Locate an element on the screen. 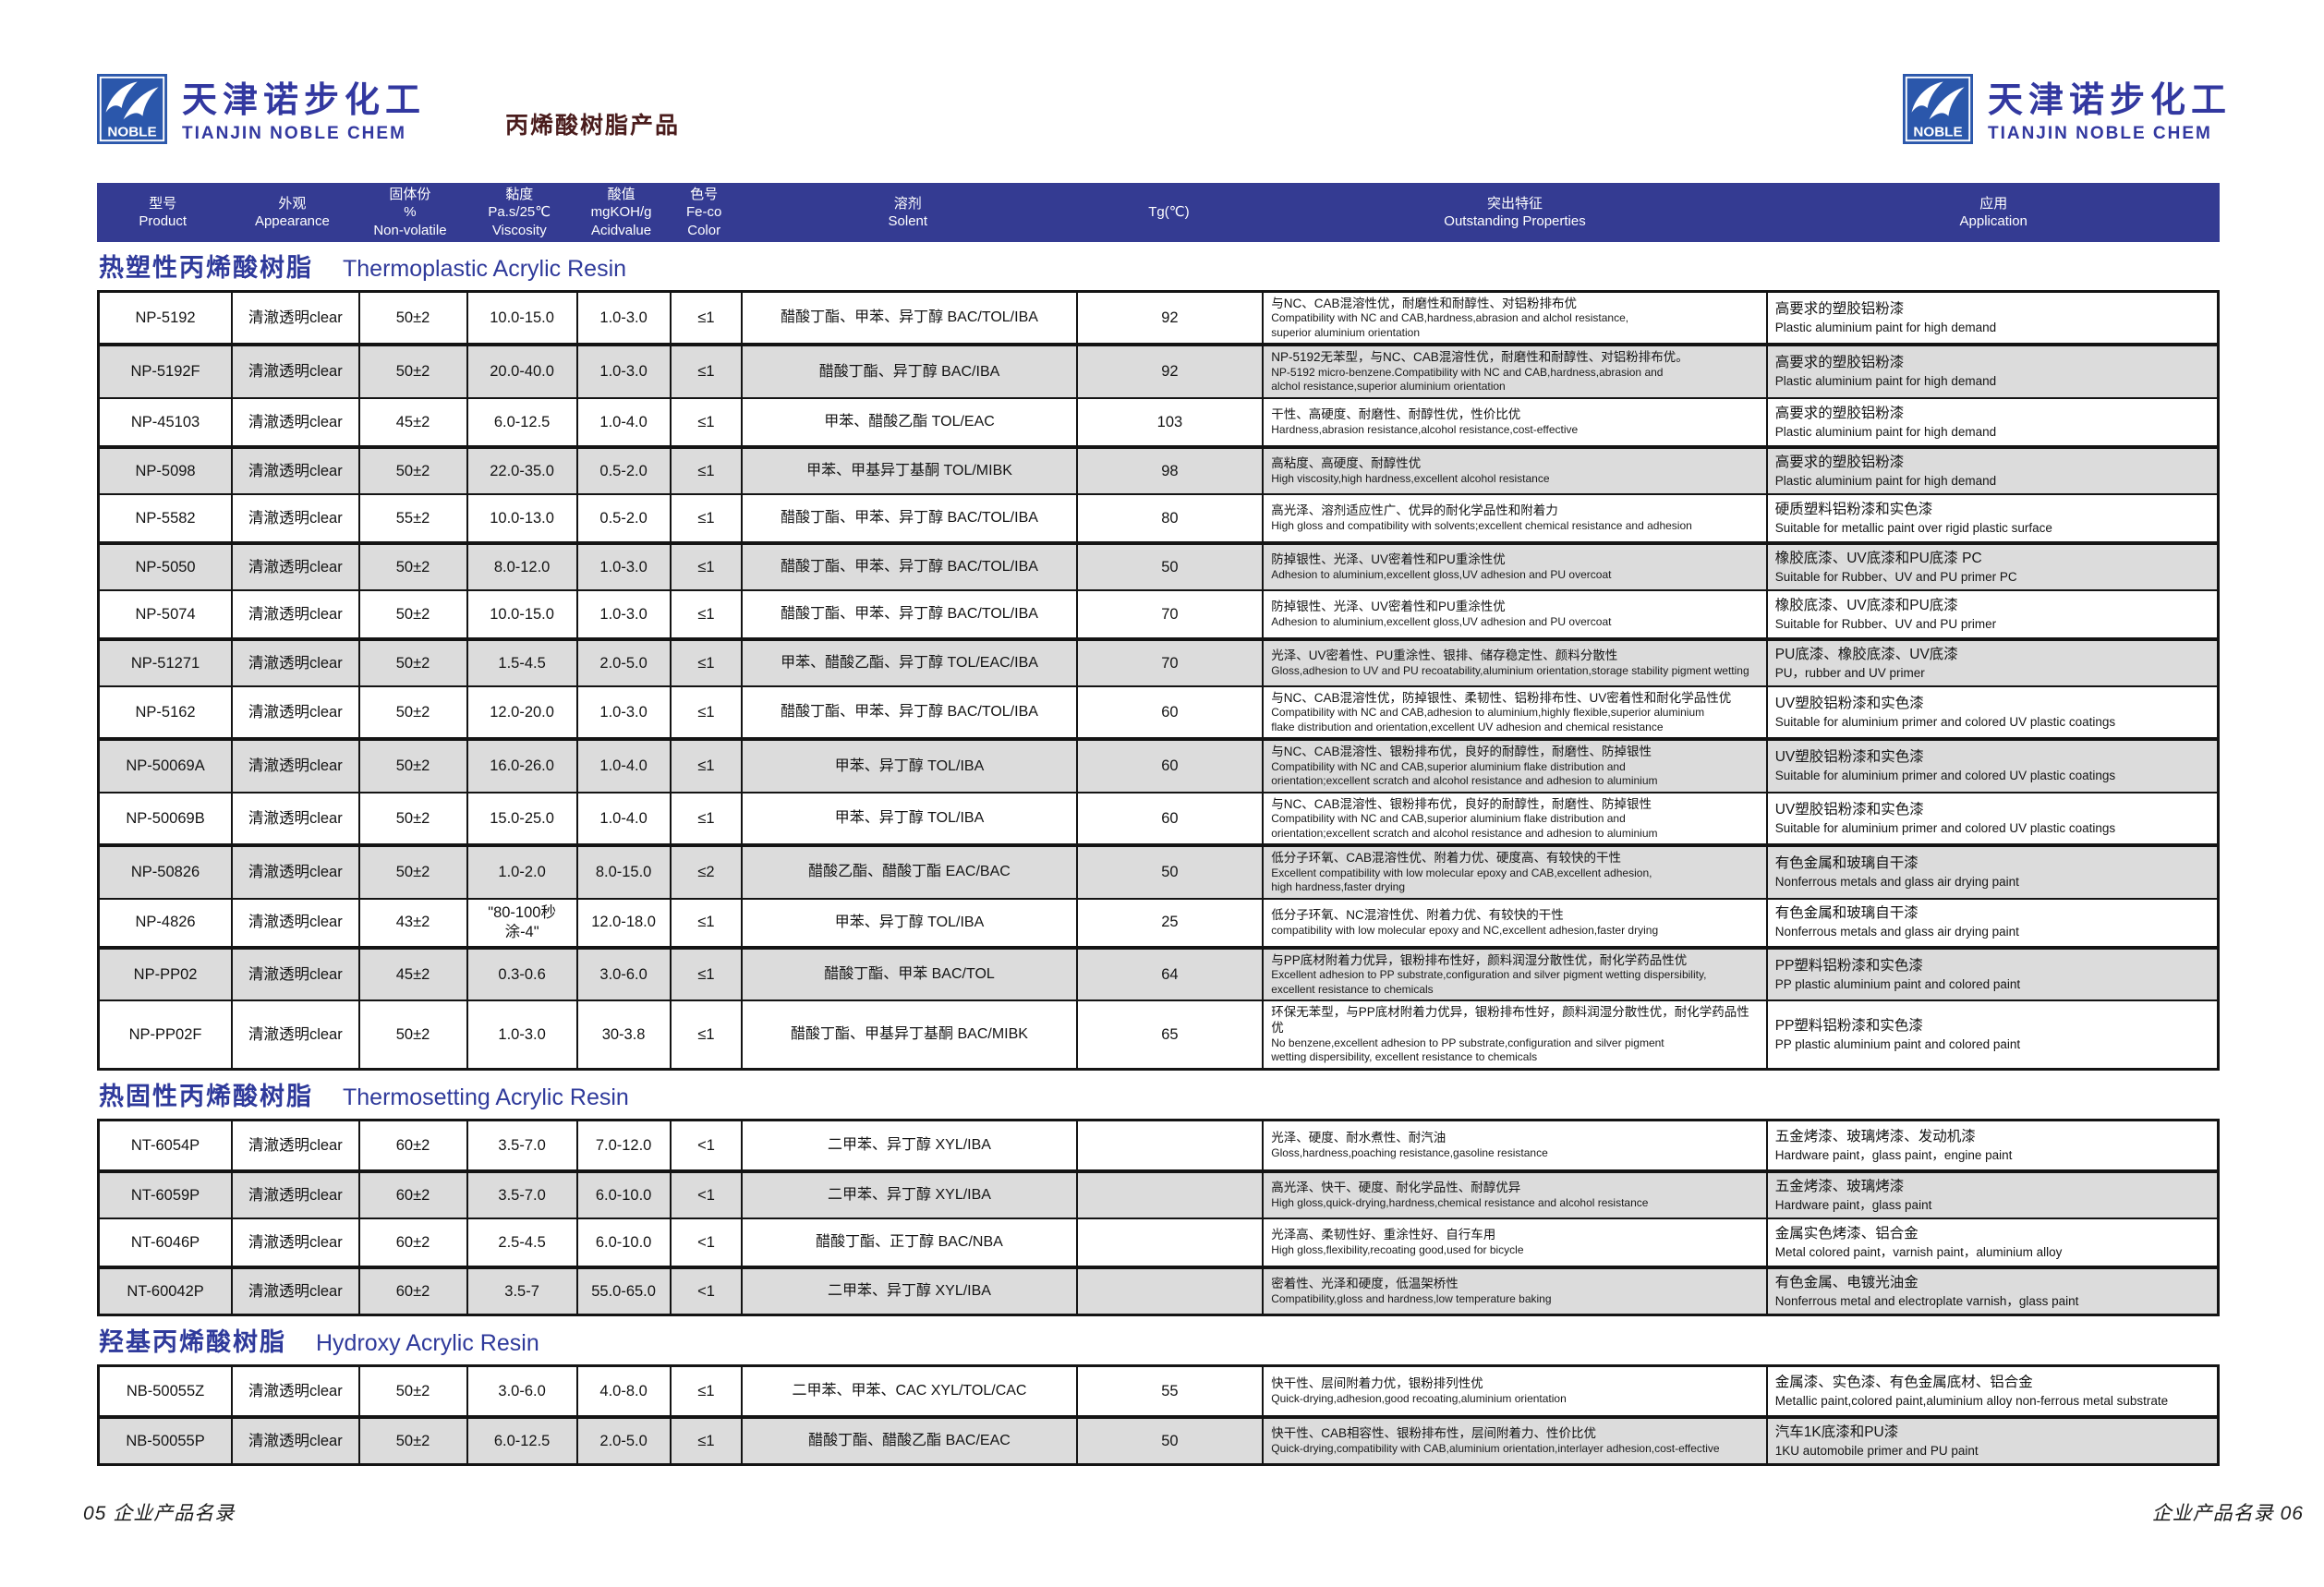  noble-logo-icon: NOBLE is located at coordinates (1938, 109).